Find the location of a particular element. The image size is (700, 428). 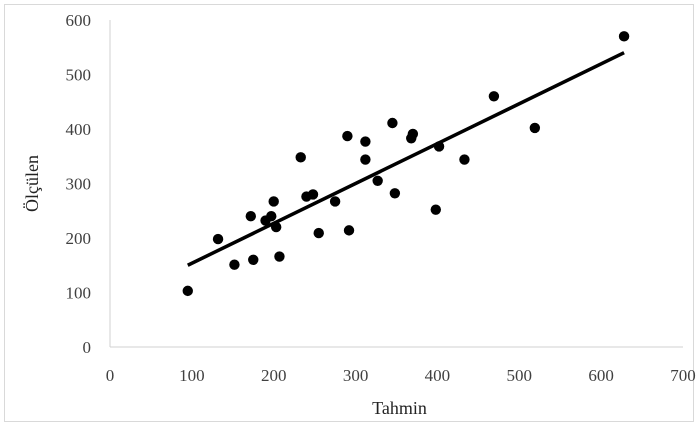

y-tick-label: 600 is located at coordinates (79, 20).